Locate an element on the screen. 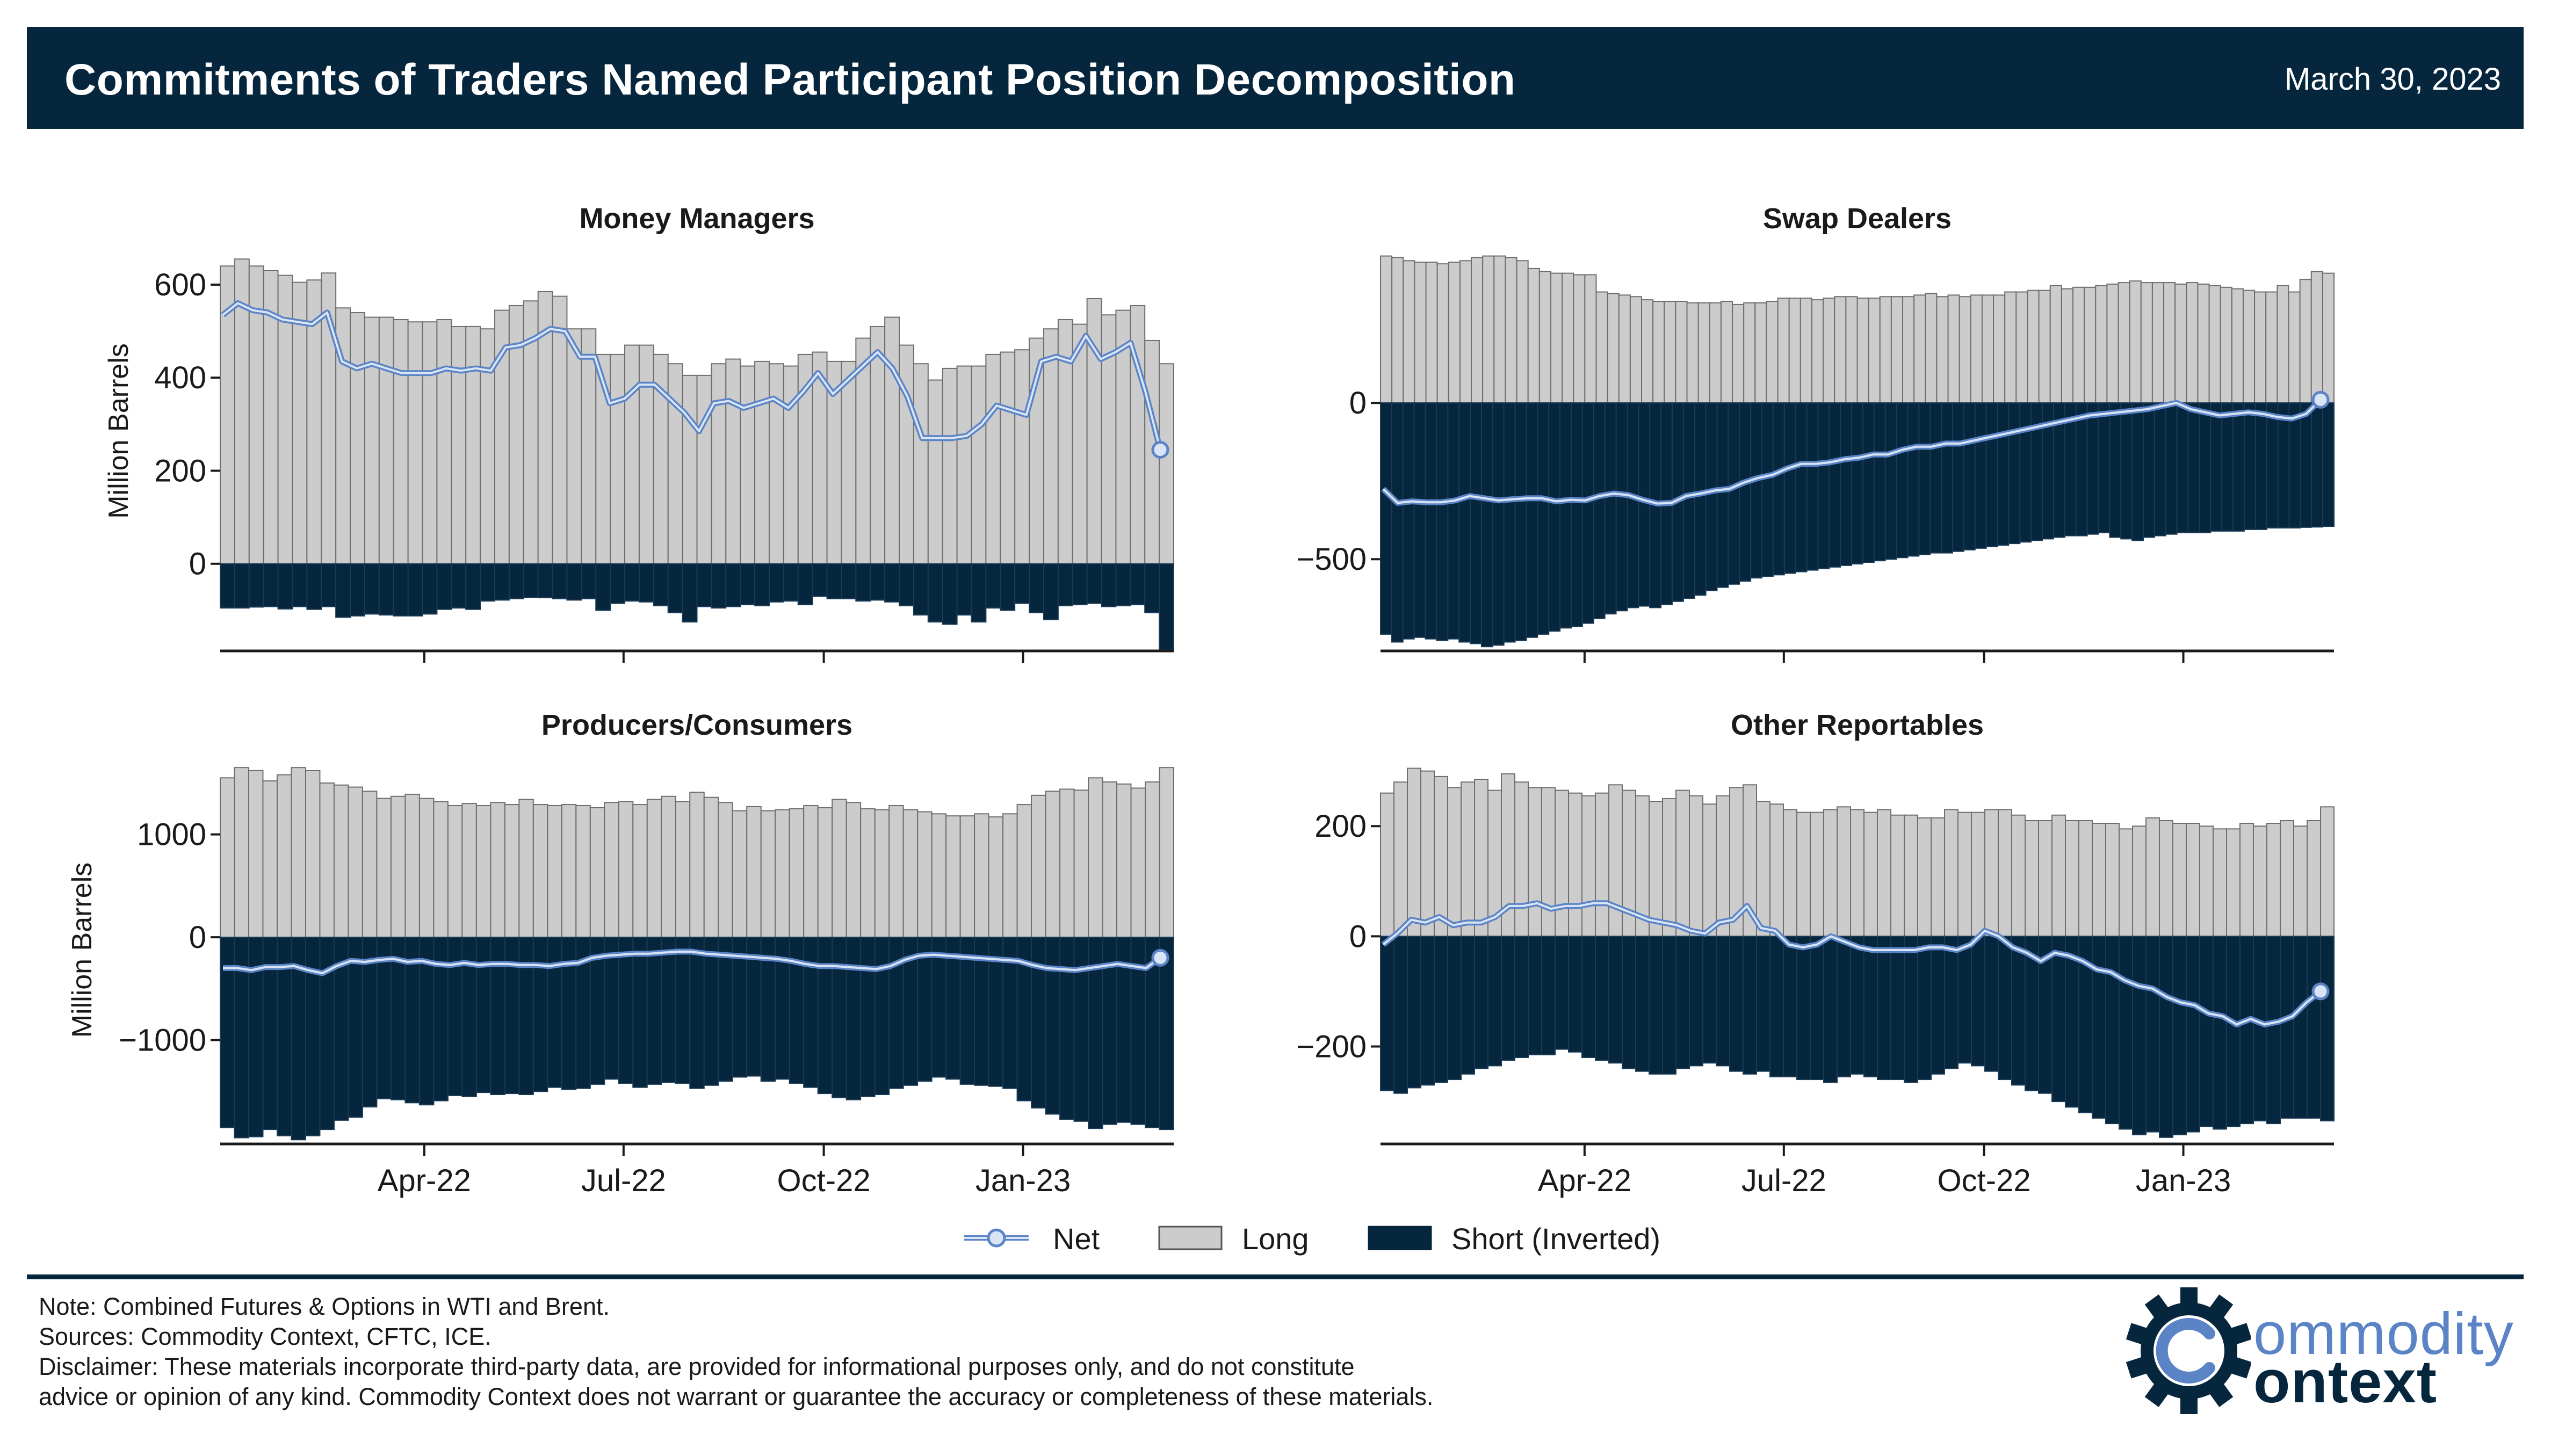  footer-divider is located at coordinates (1275, 1276).